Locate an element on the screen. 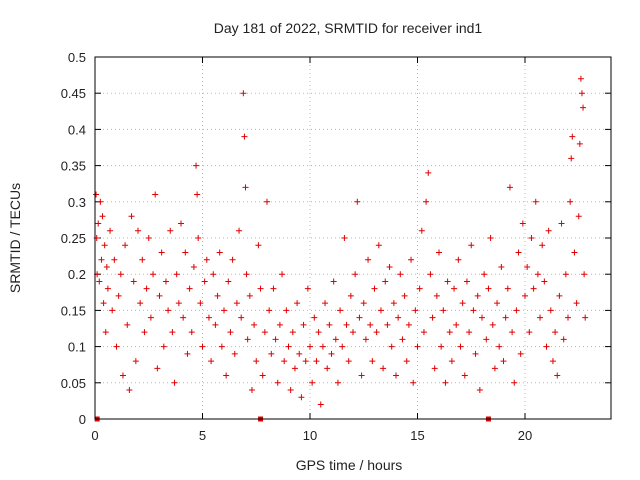  x-tick-label: 5 is located at coordinates (202, 435).